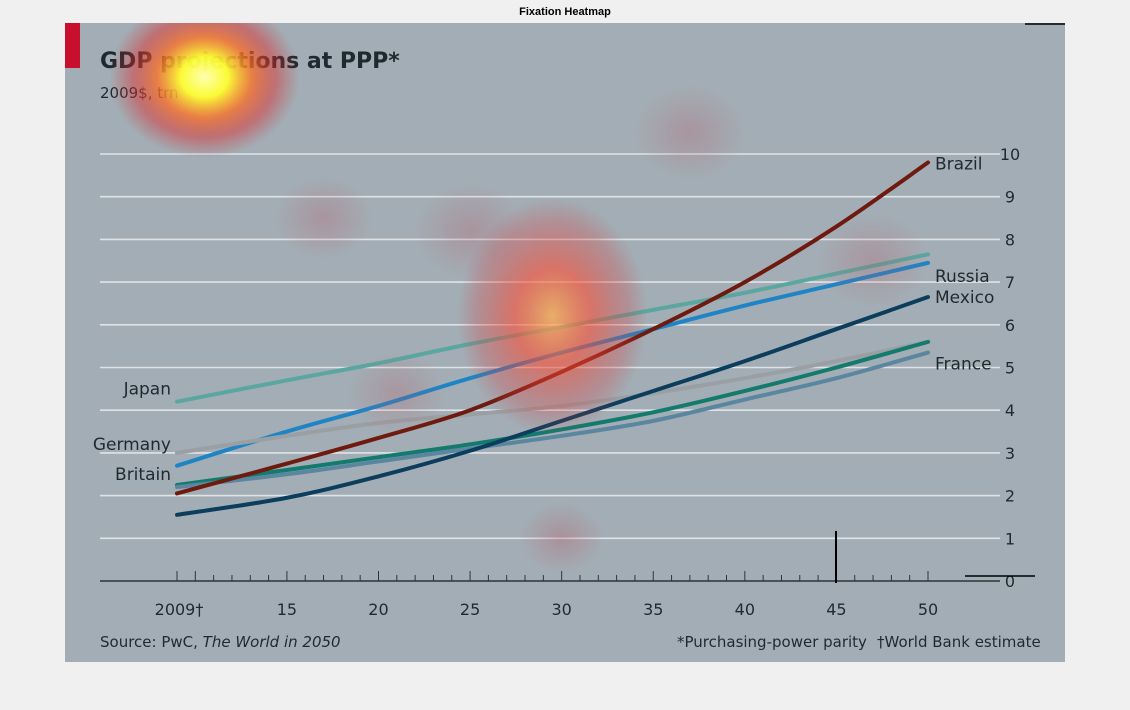  I want to click on series-label-brazil: Brazil, so click(958, 165).